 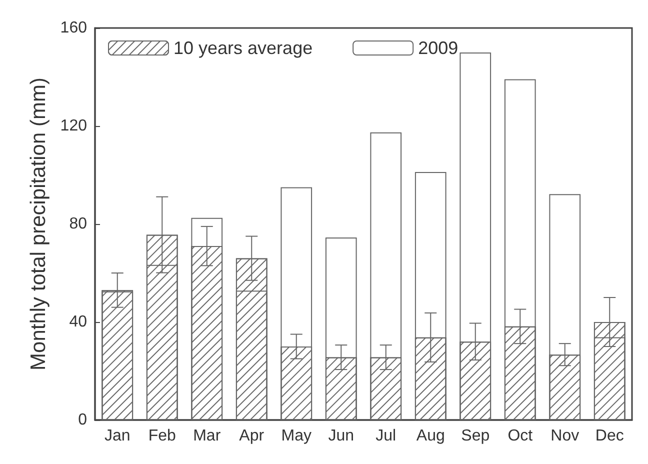 I want to click on x-tick-label: Sep, so click(x=475, y=436).